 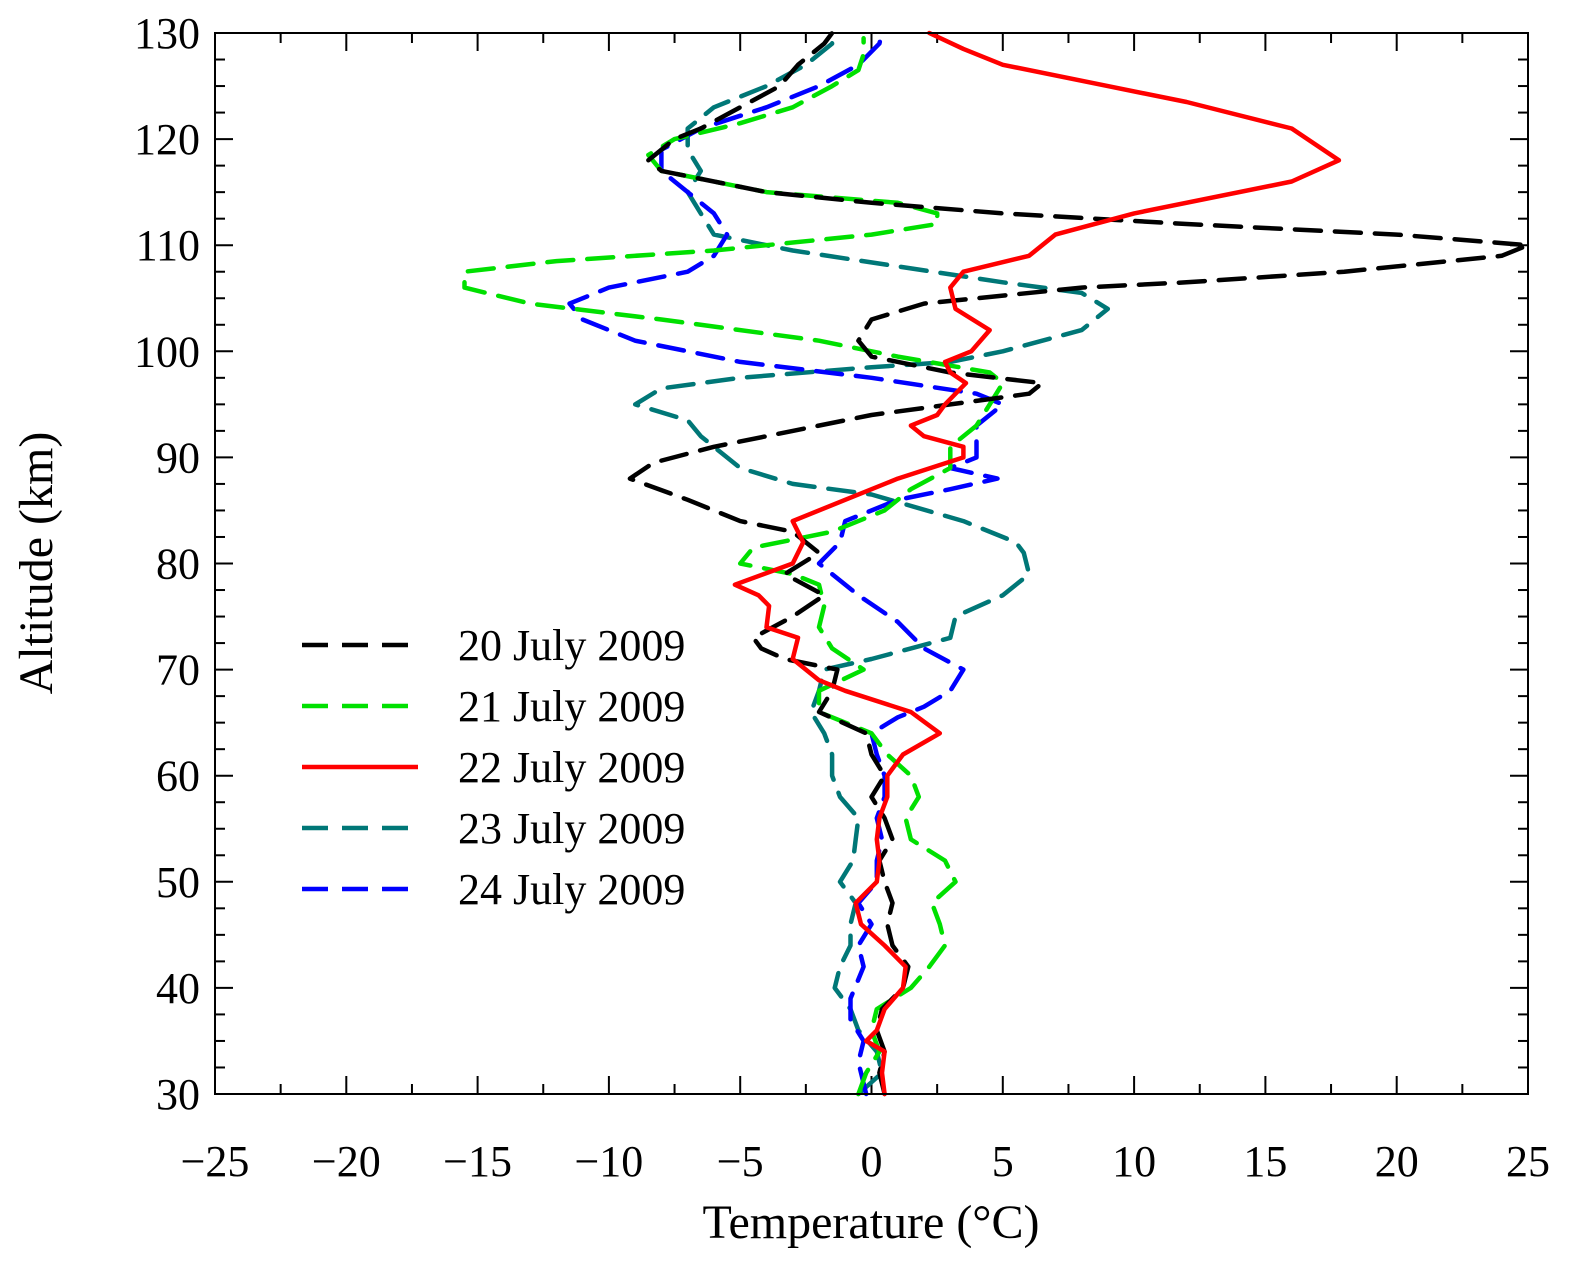 What do you see at coordinates (1397, 1161) in the screenshot?
I see `x-tick-label: 20` at bounding box center [1397, 1161].